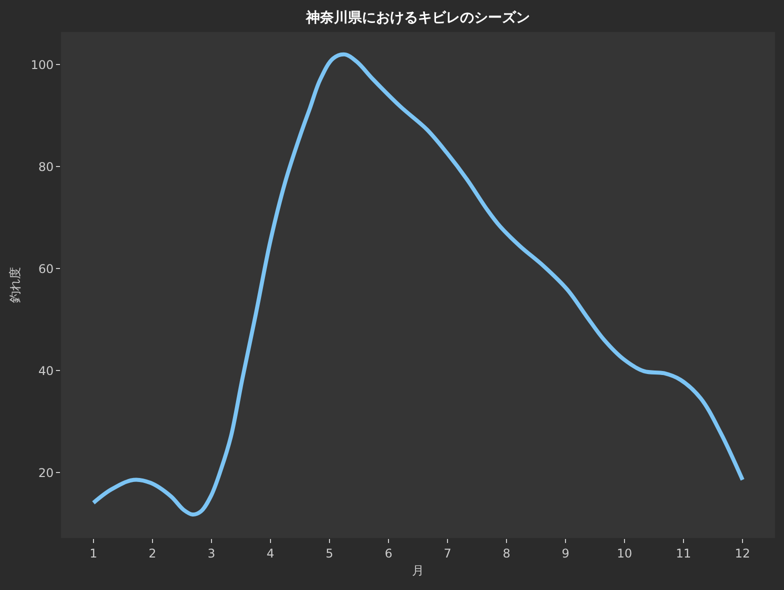 This screenshot has height=590, width=784. Describe the element at coordinates (94, 553) in the screenshot. I see `x-tick-label: 1` at that location.